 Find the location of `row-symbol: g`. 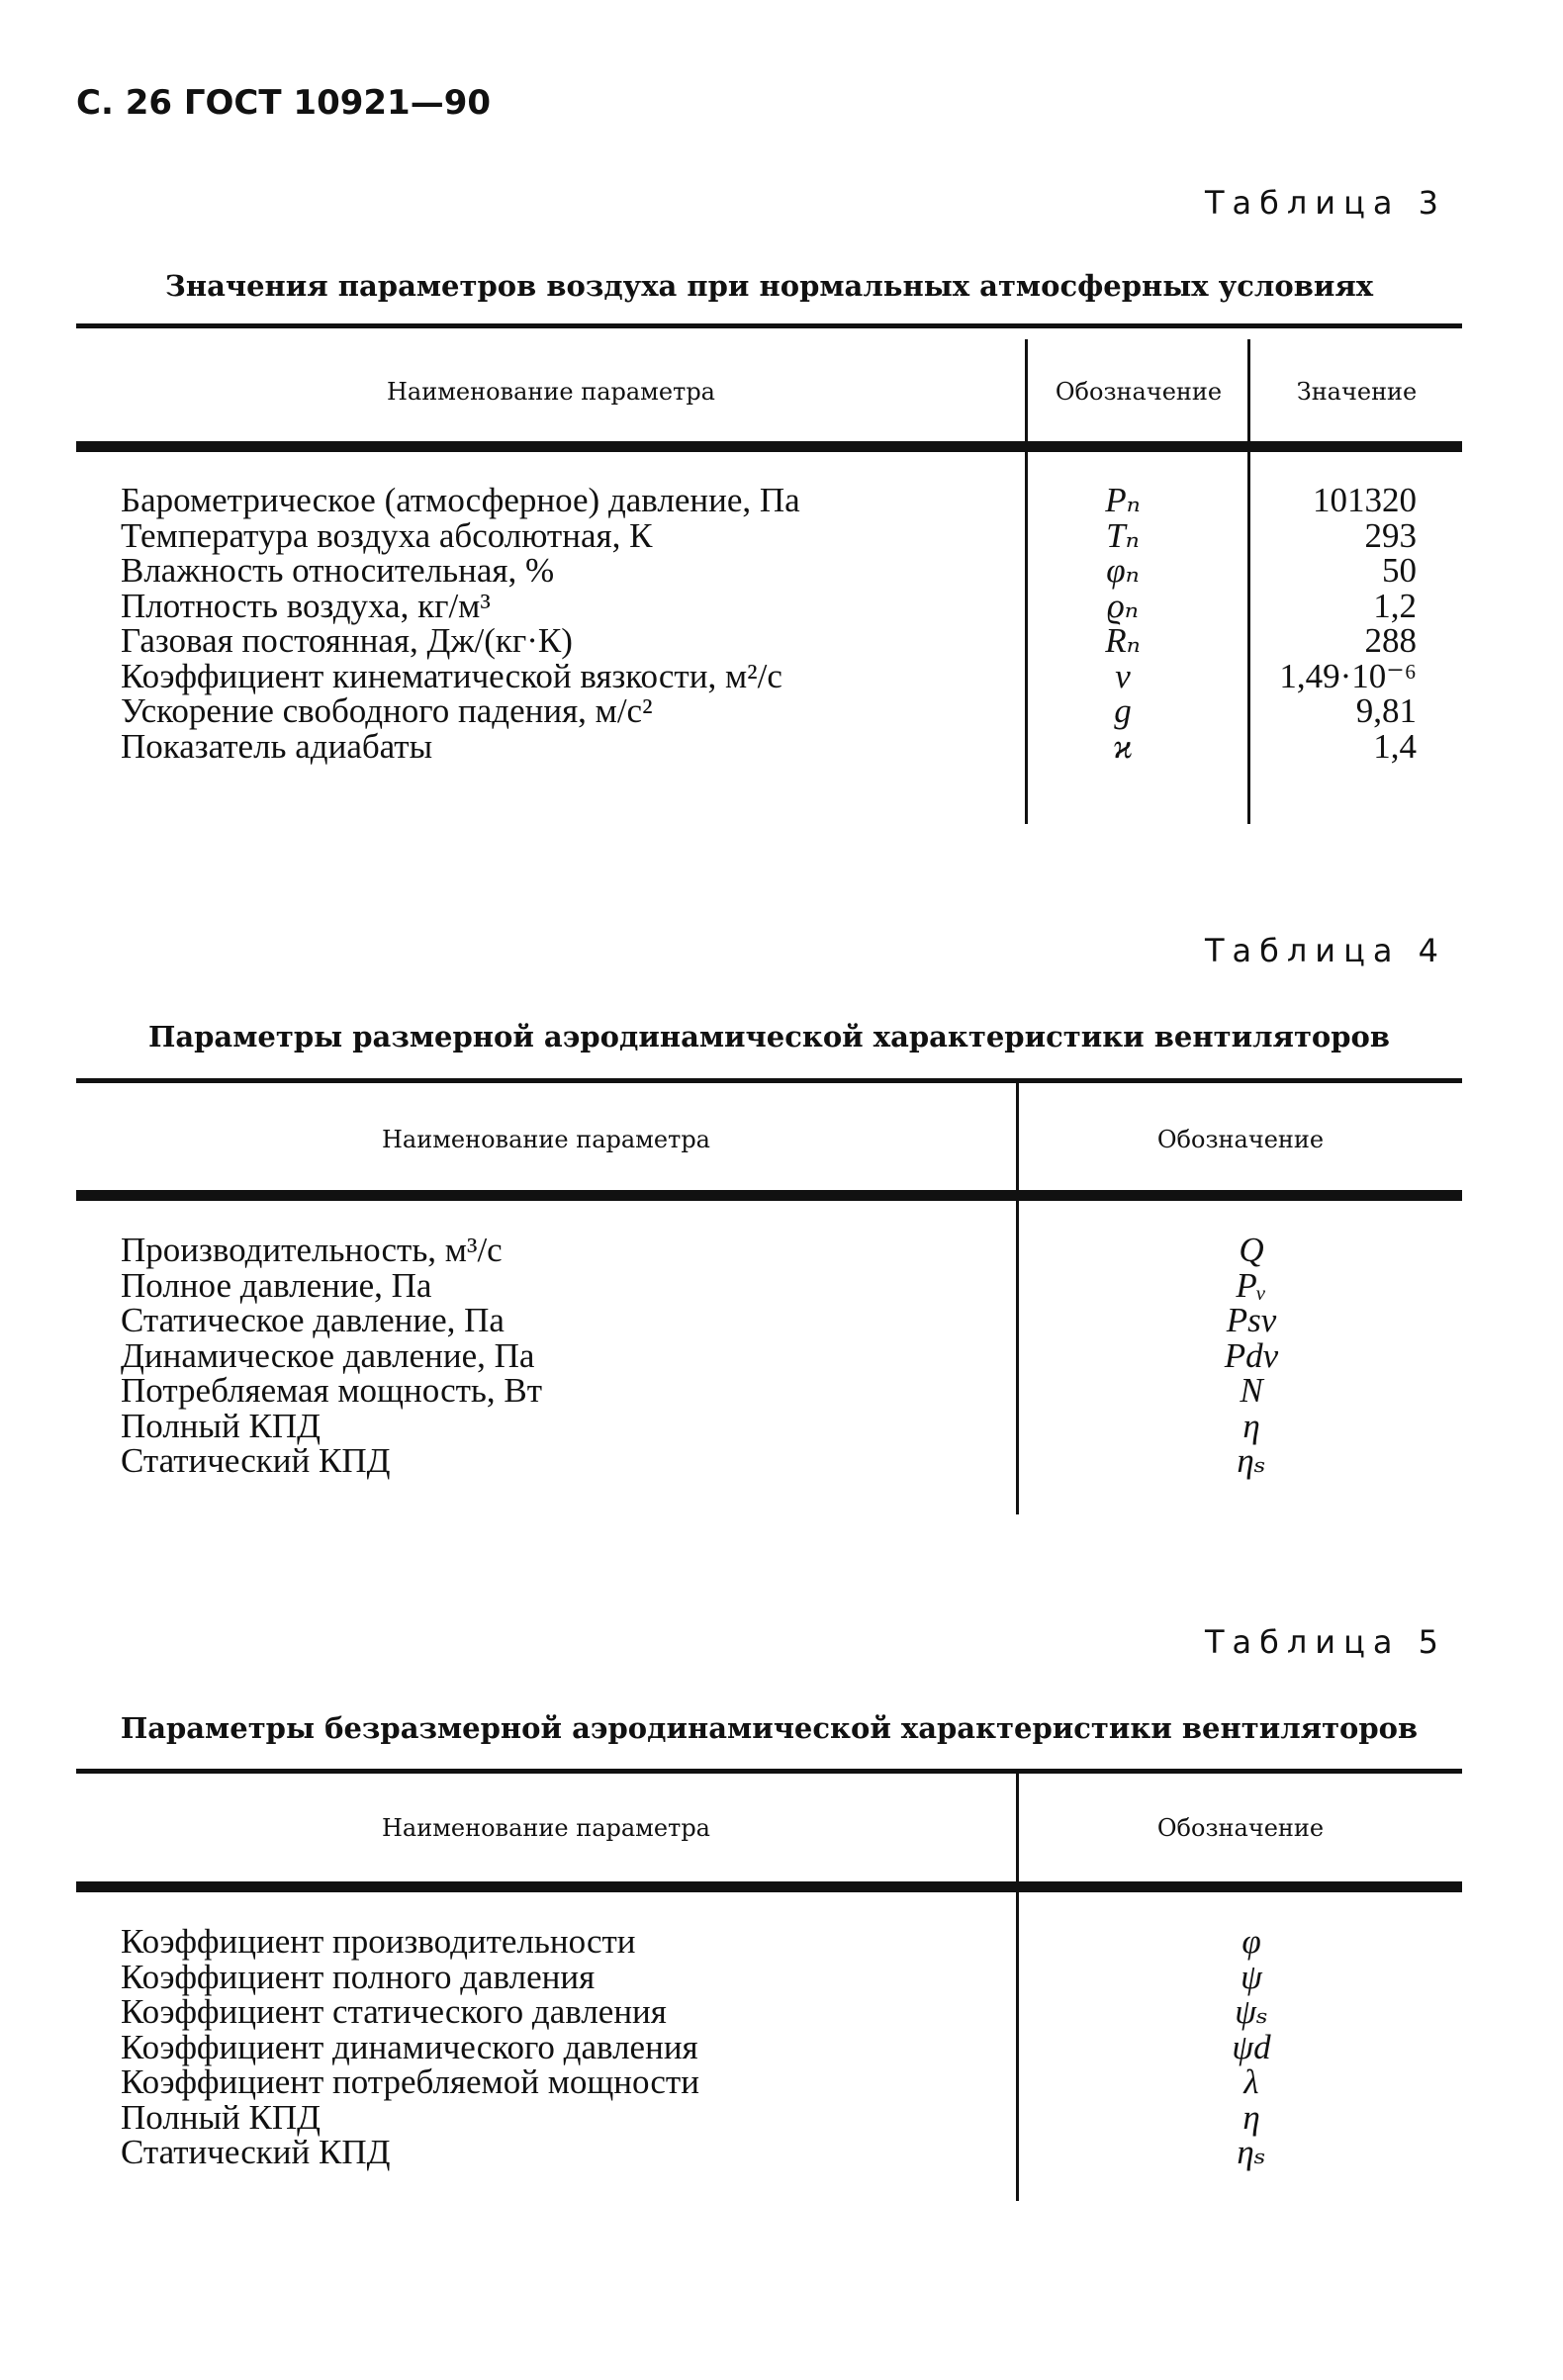

row-symbol: g is located at coordinates (1123, 710).